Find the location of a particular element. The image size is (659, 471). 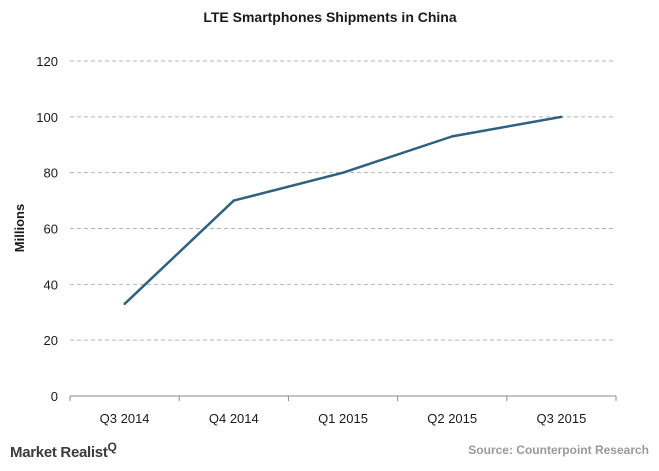

brand-logo: Market RealistQ is located at coordinates (63, 450).